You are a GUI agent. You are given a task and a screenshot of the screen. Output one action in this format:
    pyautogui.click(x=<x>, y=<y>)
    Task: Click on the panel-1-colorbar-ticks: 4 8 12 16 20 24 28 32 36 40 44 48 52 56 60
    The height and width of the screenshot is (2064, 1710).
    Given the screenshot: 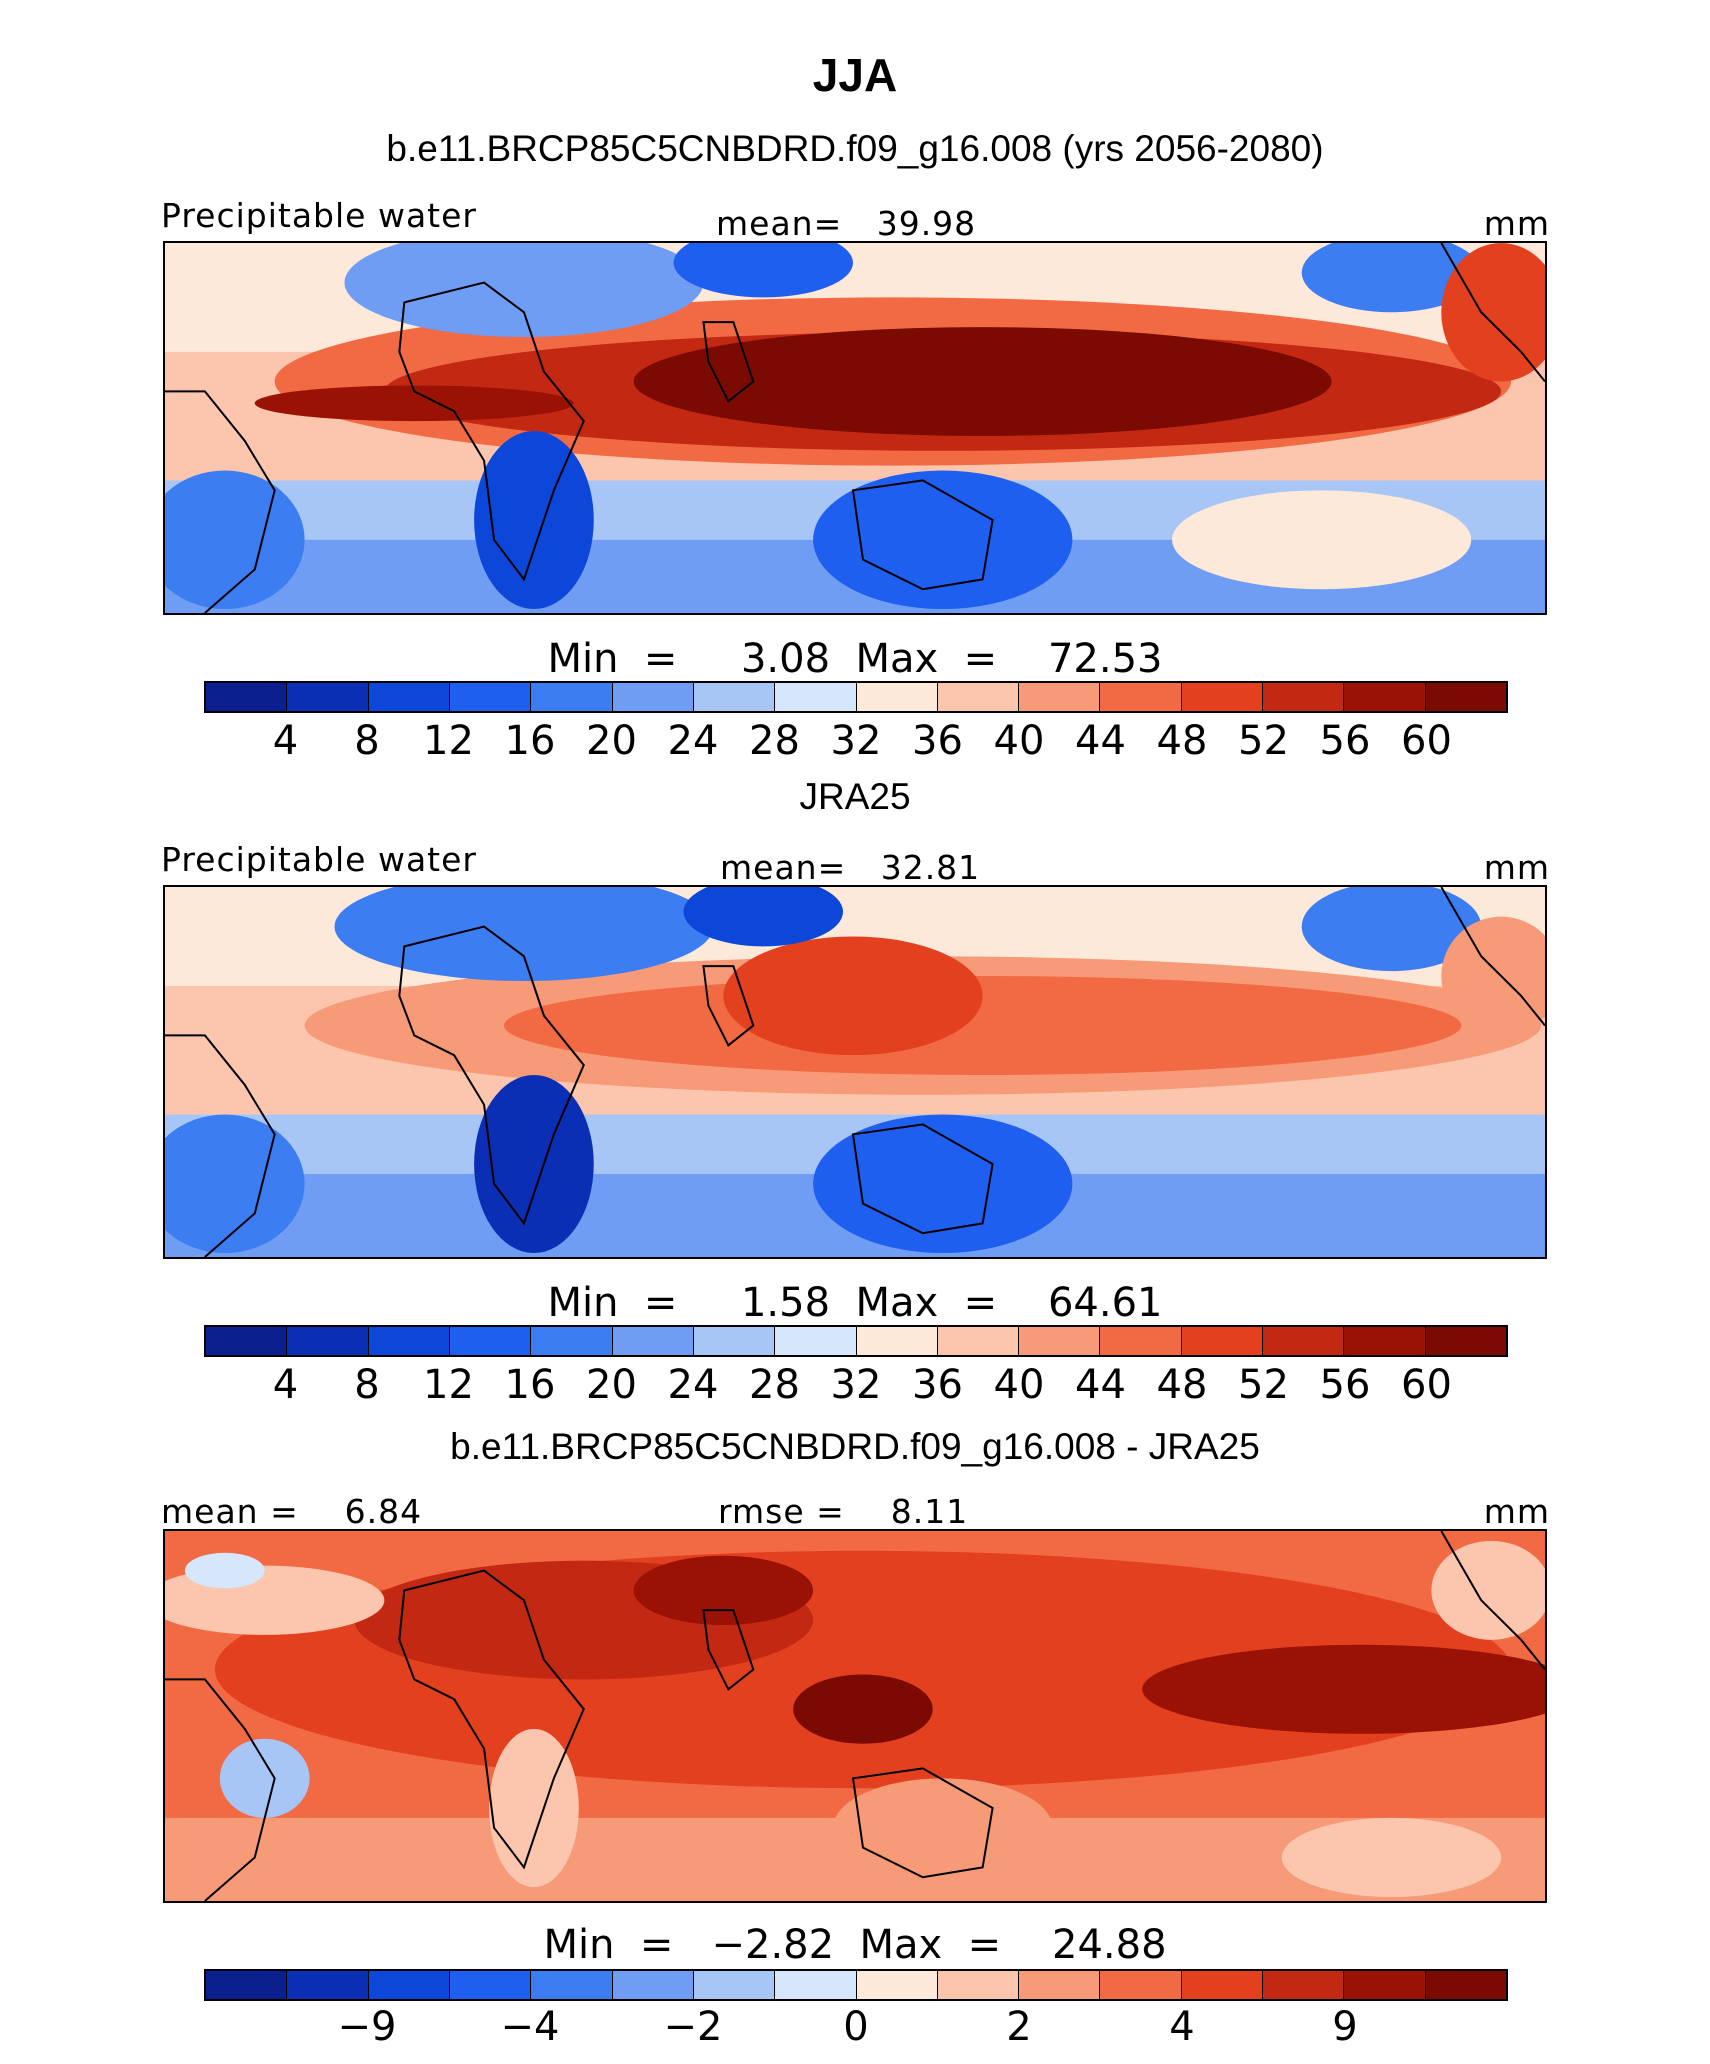 What is the action you would take?
    pyautogui.click(x=856, y=741)
    